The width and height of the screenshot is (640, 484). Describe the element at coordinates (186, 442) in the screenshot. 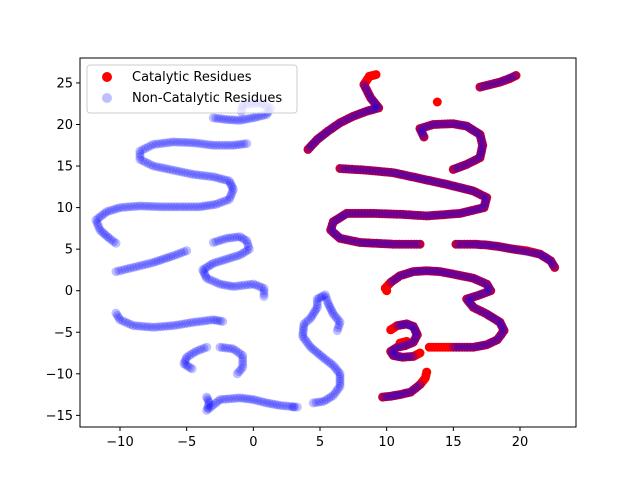

I see `x-tick-label: −5` at that location.